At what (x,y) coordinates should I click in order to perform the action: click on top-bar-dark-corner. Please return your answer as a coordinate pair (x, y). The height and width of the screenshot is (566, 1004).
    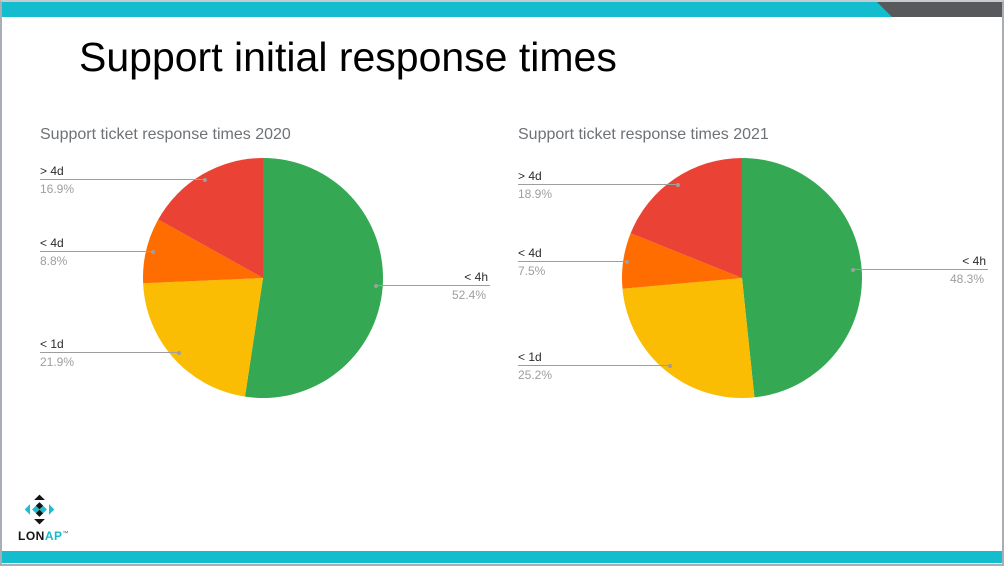
    Looking at the image, I should click on (939, 9).